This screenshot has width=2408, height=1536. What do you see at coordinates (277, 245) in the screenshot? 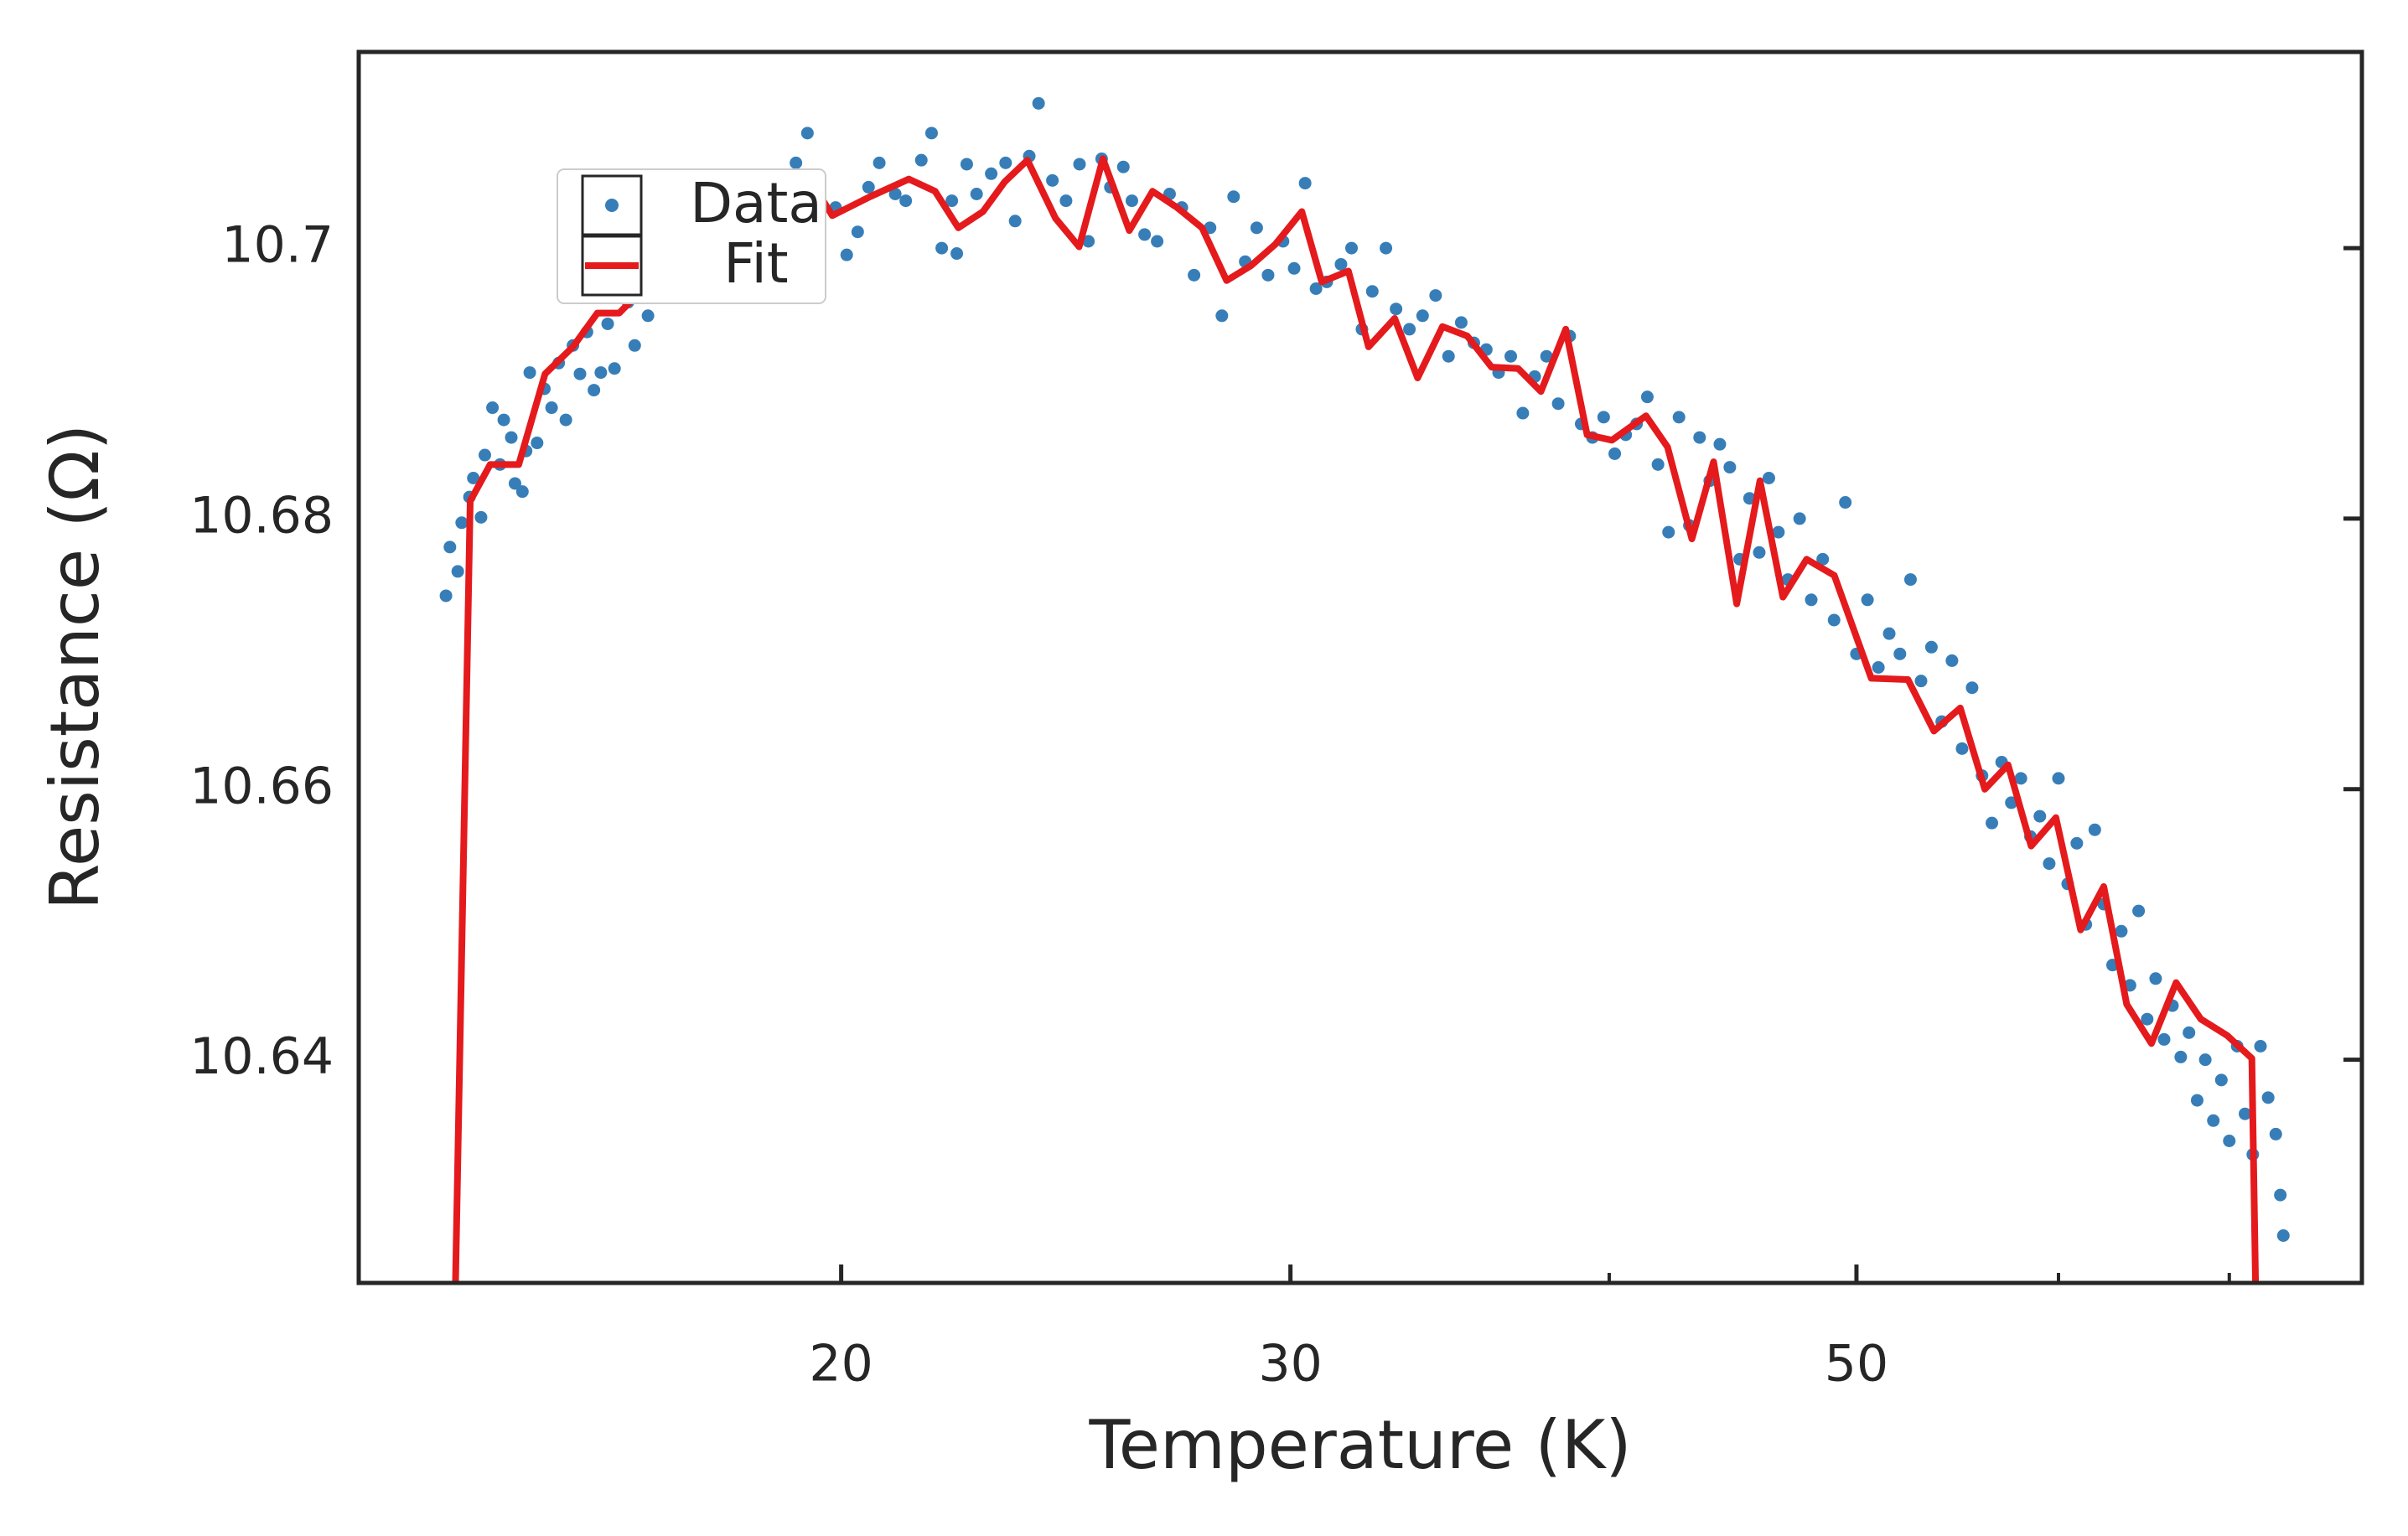
I see `y-tick-label: 10.7` at bounding box center [277, 245].